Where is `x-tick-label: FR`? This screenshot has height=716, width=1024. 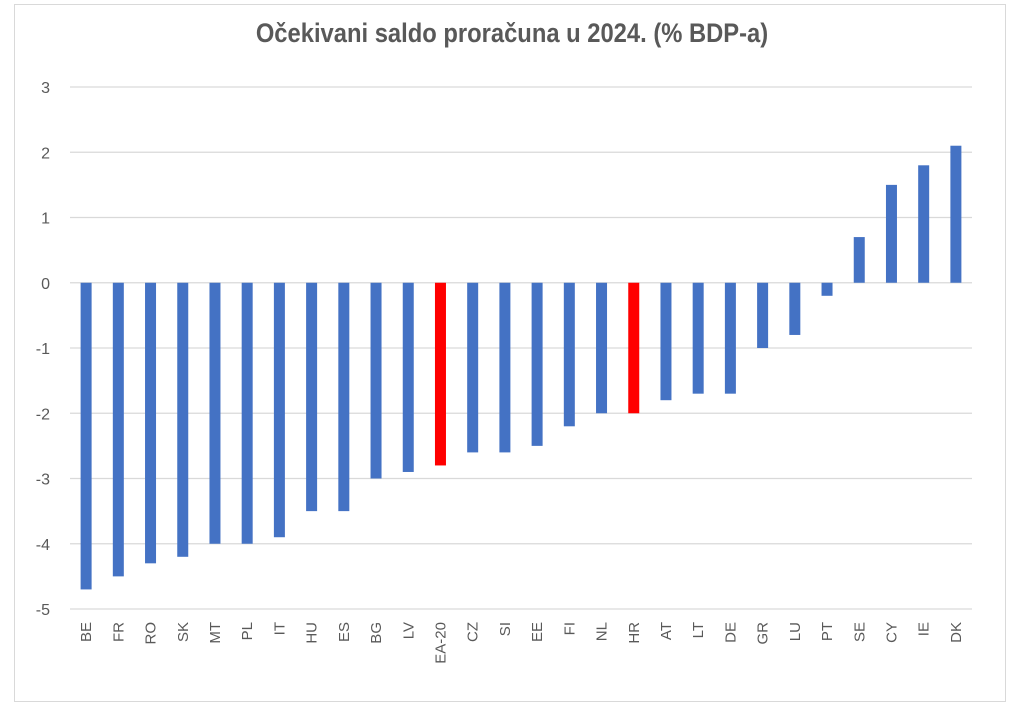
x-tick-label: FR is located at coordinates (118, 632).